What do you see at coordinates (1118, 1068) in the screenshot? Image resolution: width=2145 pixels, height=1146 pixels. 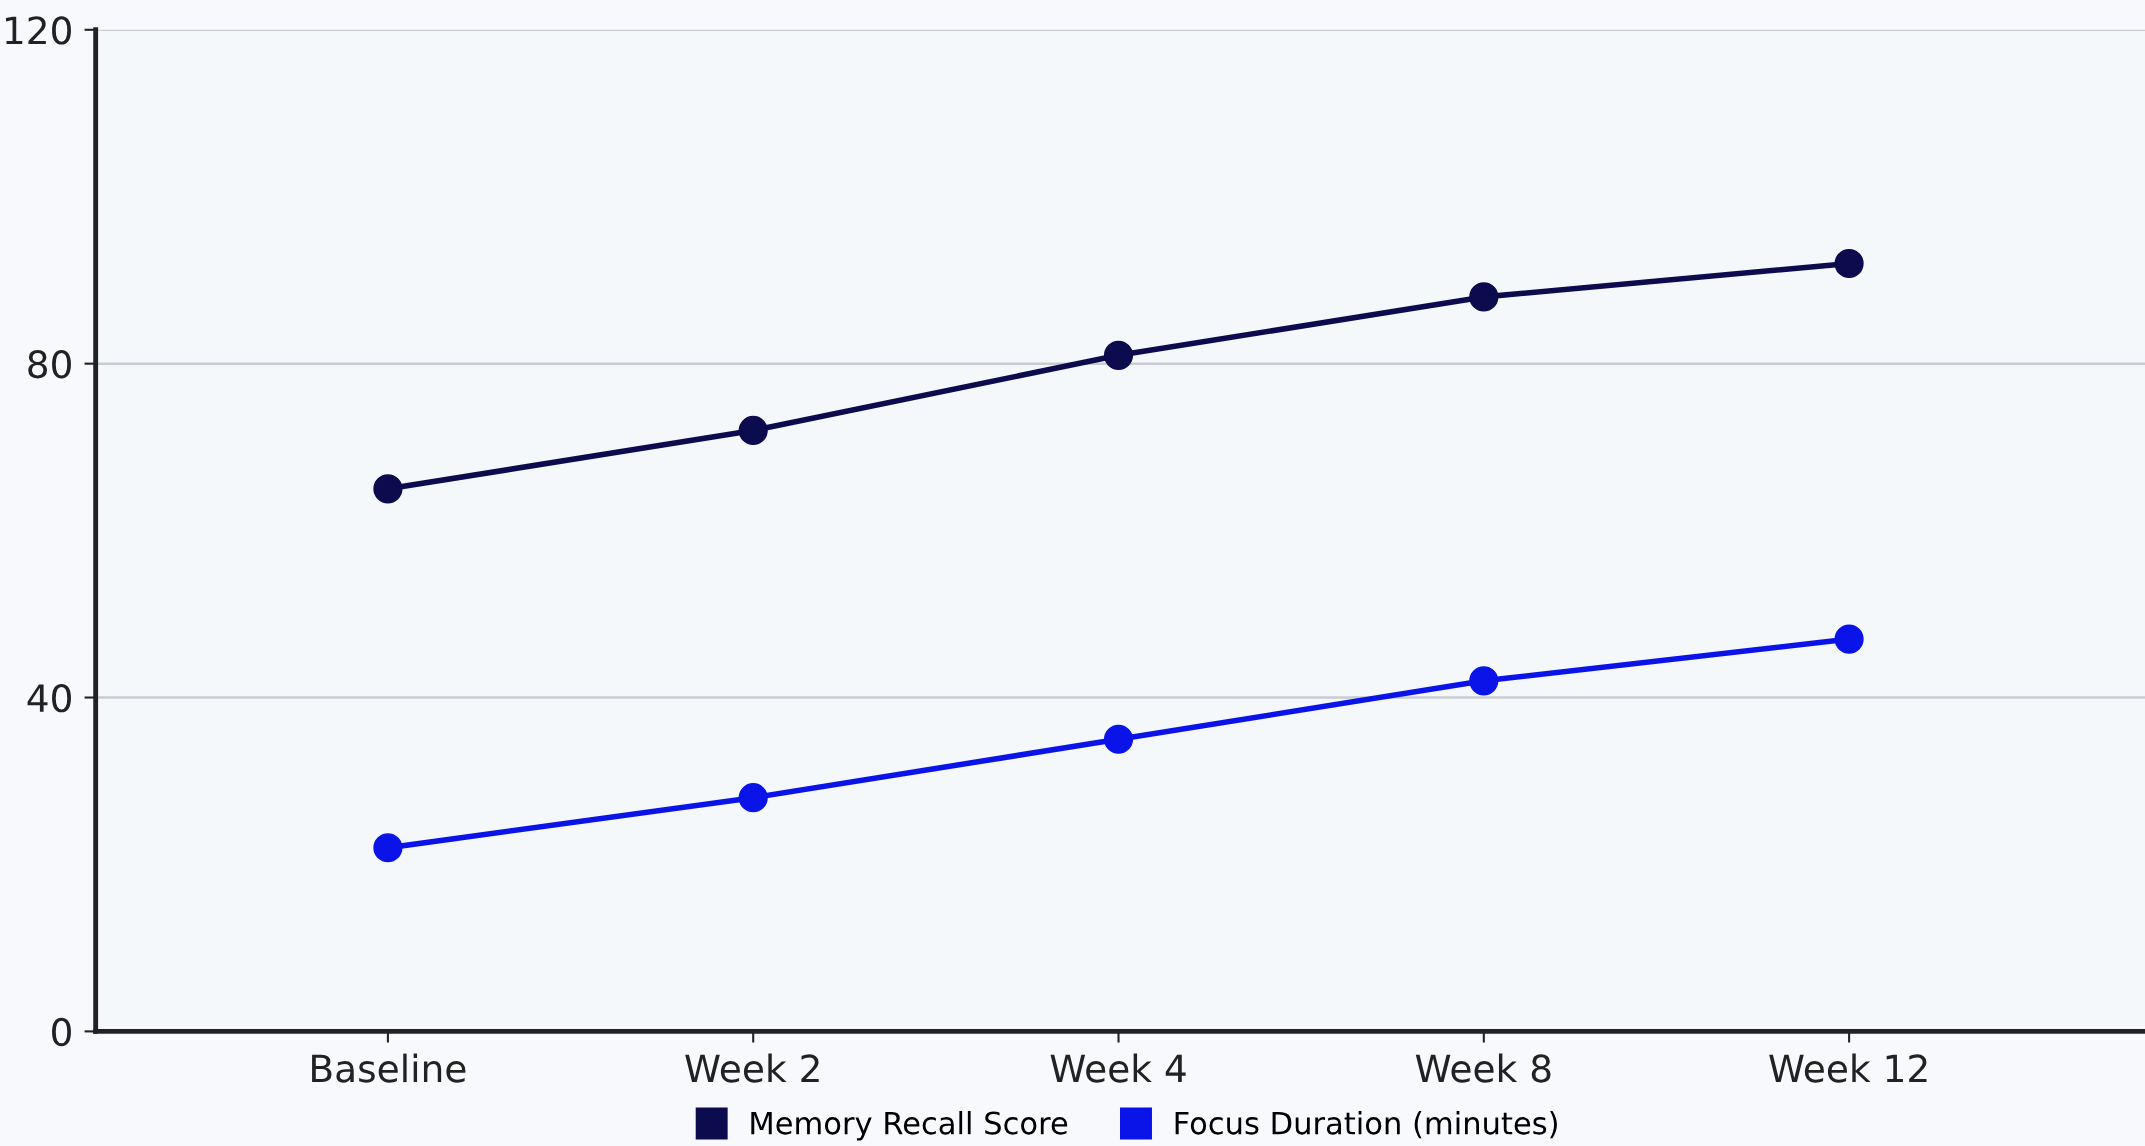 I see `x-tick-label: Week 4` at bounding box center [1118, 1068].